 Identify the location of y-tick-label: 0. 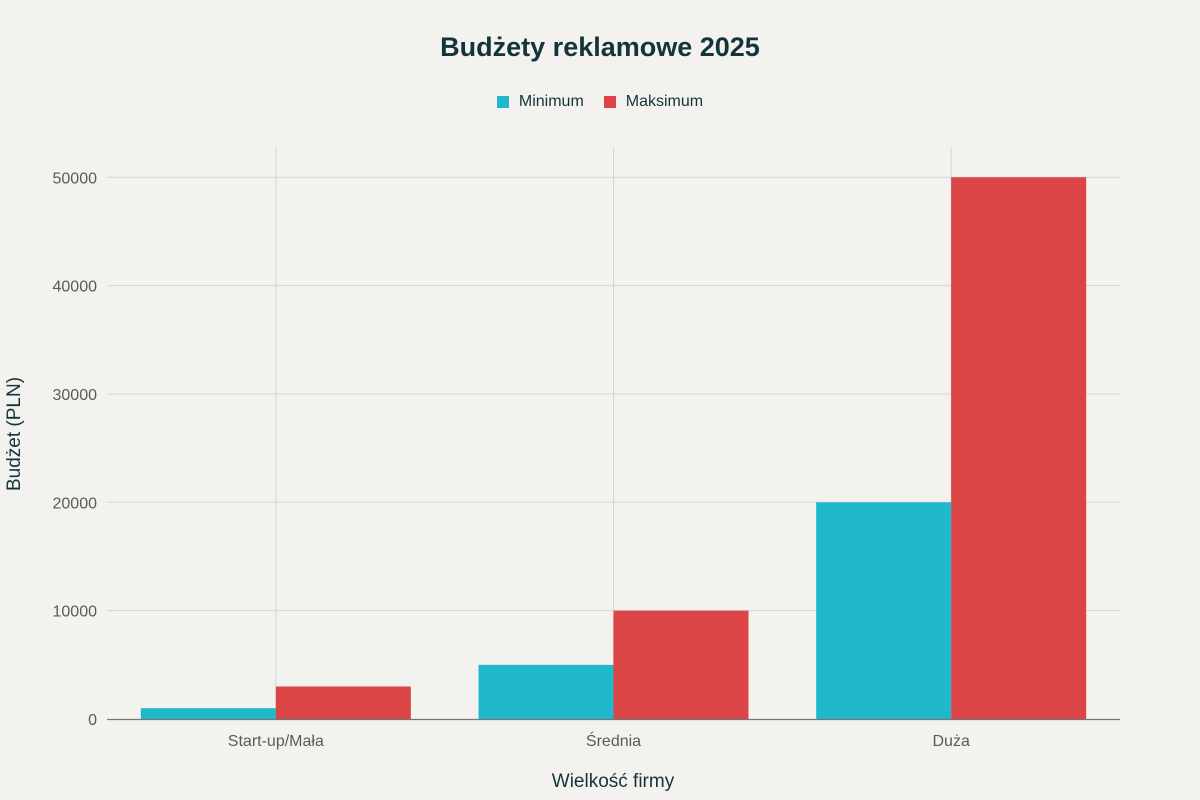
(92, 720).